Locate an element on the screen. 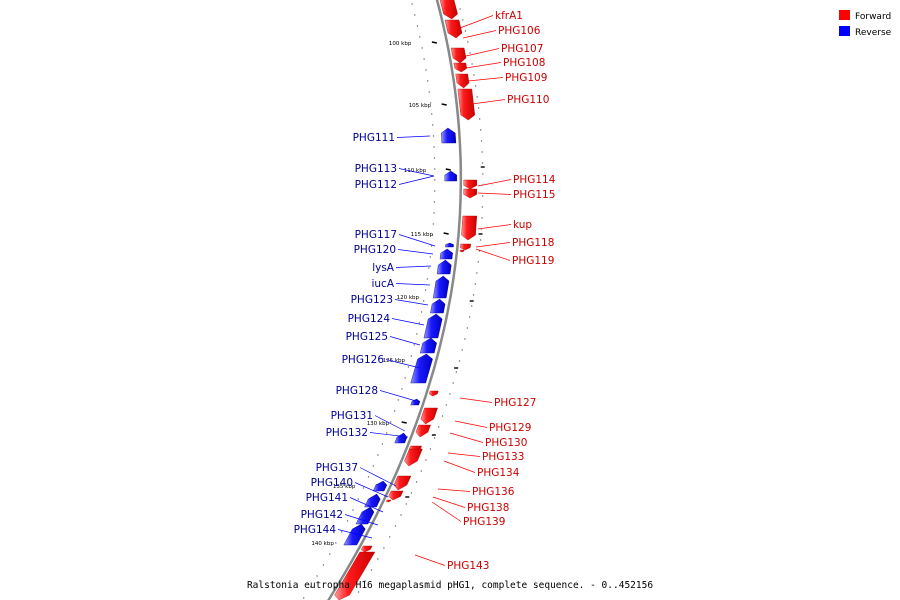 This screenshot has height=600, width=900. legend-reverse-label: Reverse is located at coordinates (873, 33).